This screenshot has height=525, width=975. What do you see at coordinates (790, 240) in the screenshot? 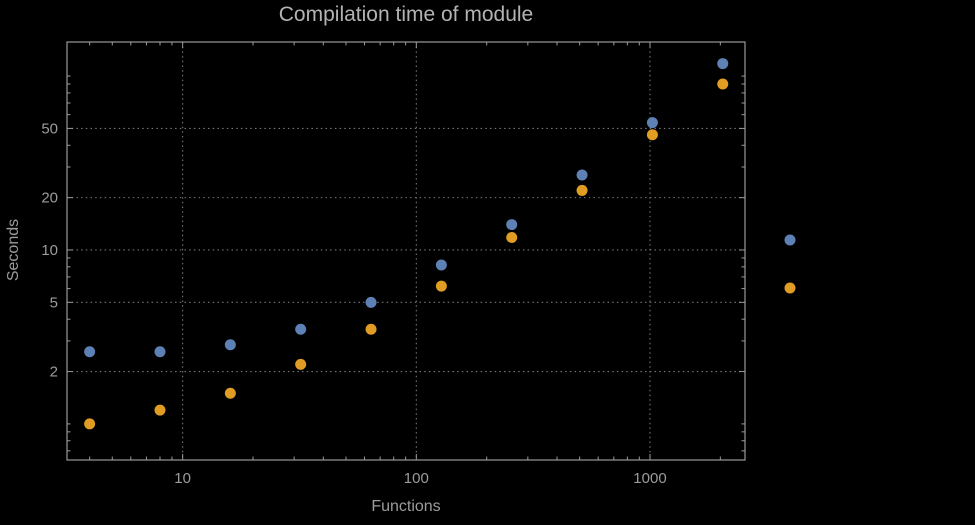
I see `legend-marker-blue` at bounding box center [790, 240].